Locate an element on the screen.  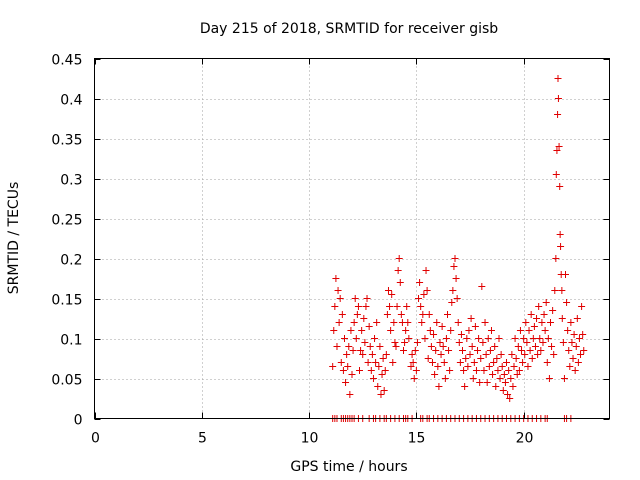
x-tick-label: 20 is located at coordinates (525, 439).